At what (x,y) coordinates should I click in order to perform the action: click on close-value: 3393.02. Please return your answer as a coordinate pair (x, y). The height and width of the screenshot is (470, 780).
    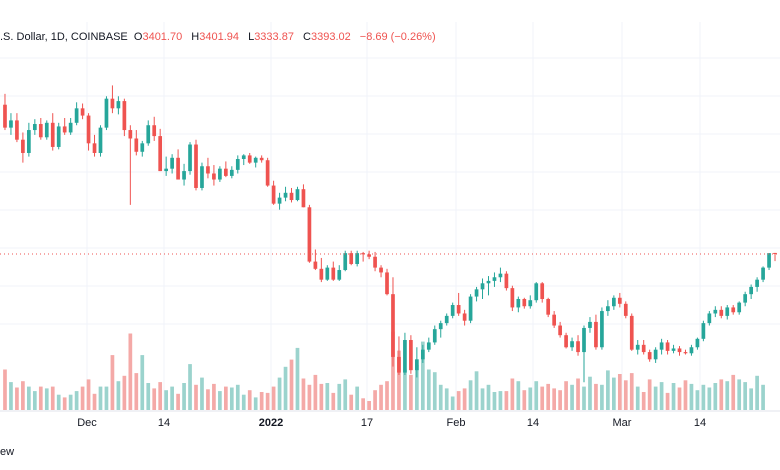
    Looking at the image, I should click on (330, 37).